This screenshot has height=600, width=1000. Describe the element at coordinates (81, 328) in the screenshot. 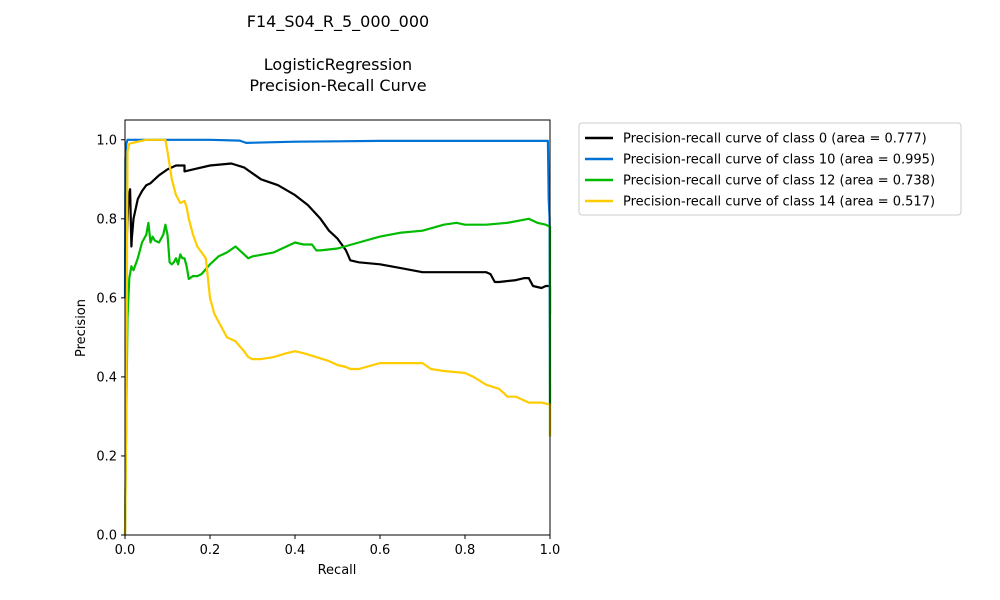

I see `y-axis-label: Precision` at that location.